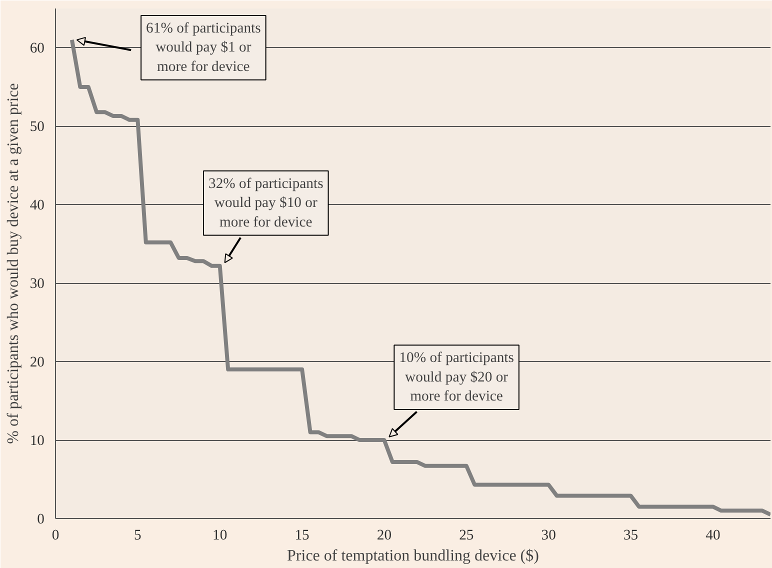 This screenshot has width=772, height=568. I want to click on x-axis-title: Price of temptation bundling device ($), so click(413, 556).